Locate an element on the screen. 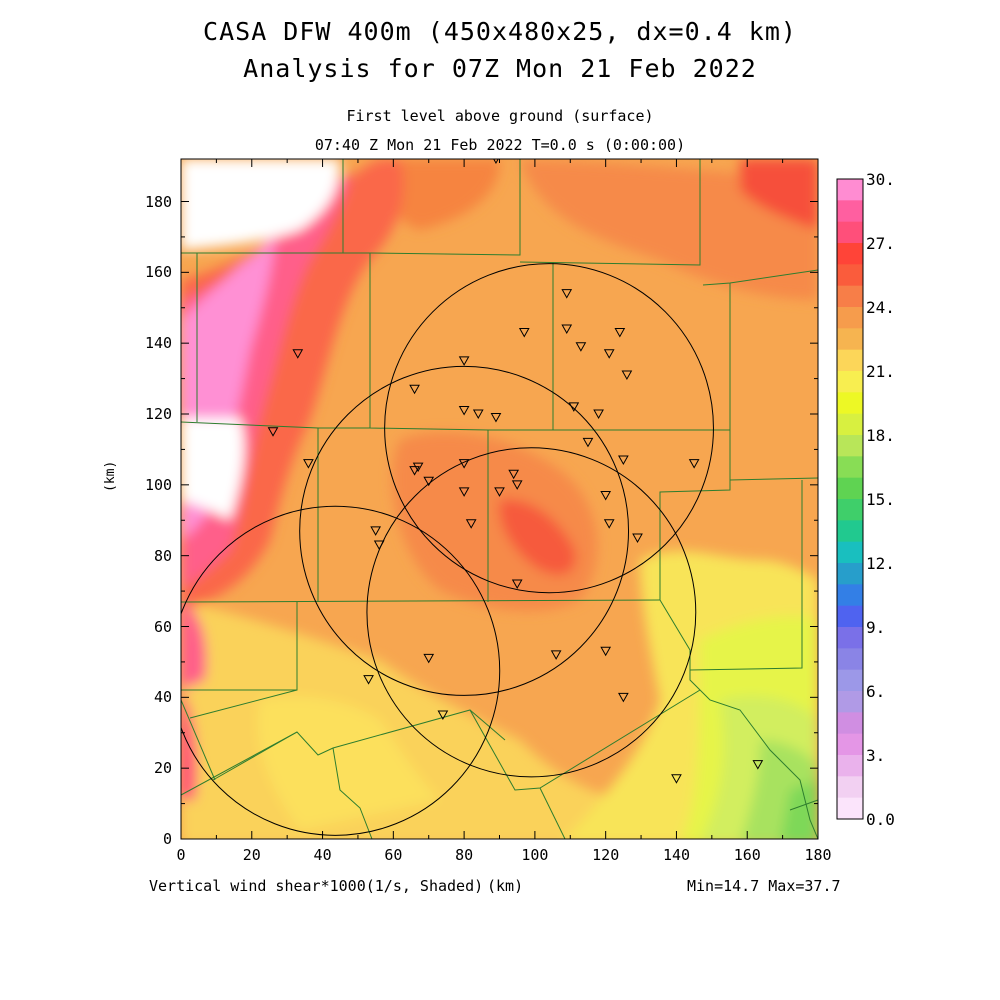 This screenshot has width=1000, height=1000. y-tick-label: 80 is located at coordinates (163, 555).